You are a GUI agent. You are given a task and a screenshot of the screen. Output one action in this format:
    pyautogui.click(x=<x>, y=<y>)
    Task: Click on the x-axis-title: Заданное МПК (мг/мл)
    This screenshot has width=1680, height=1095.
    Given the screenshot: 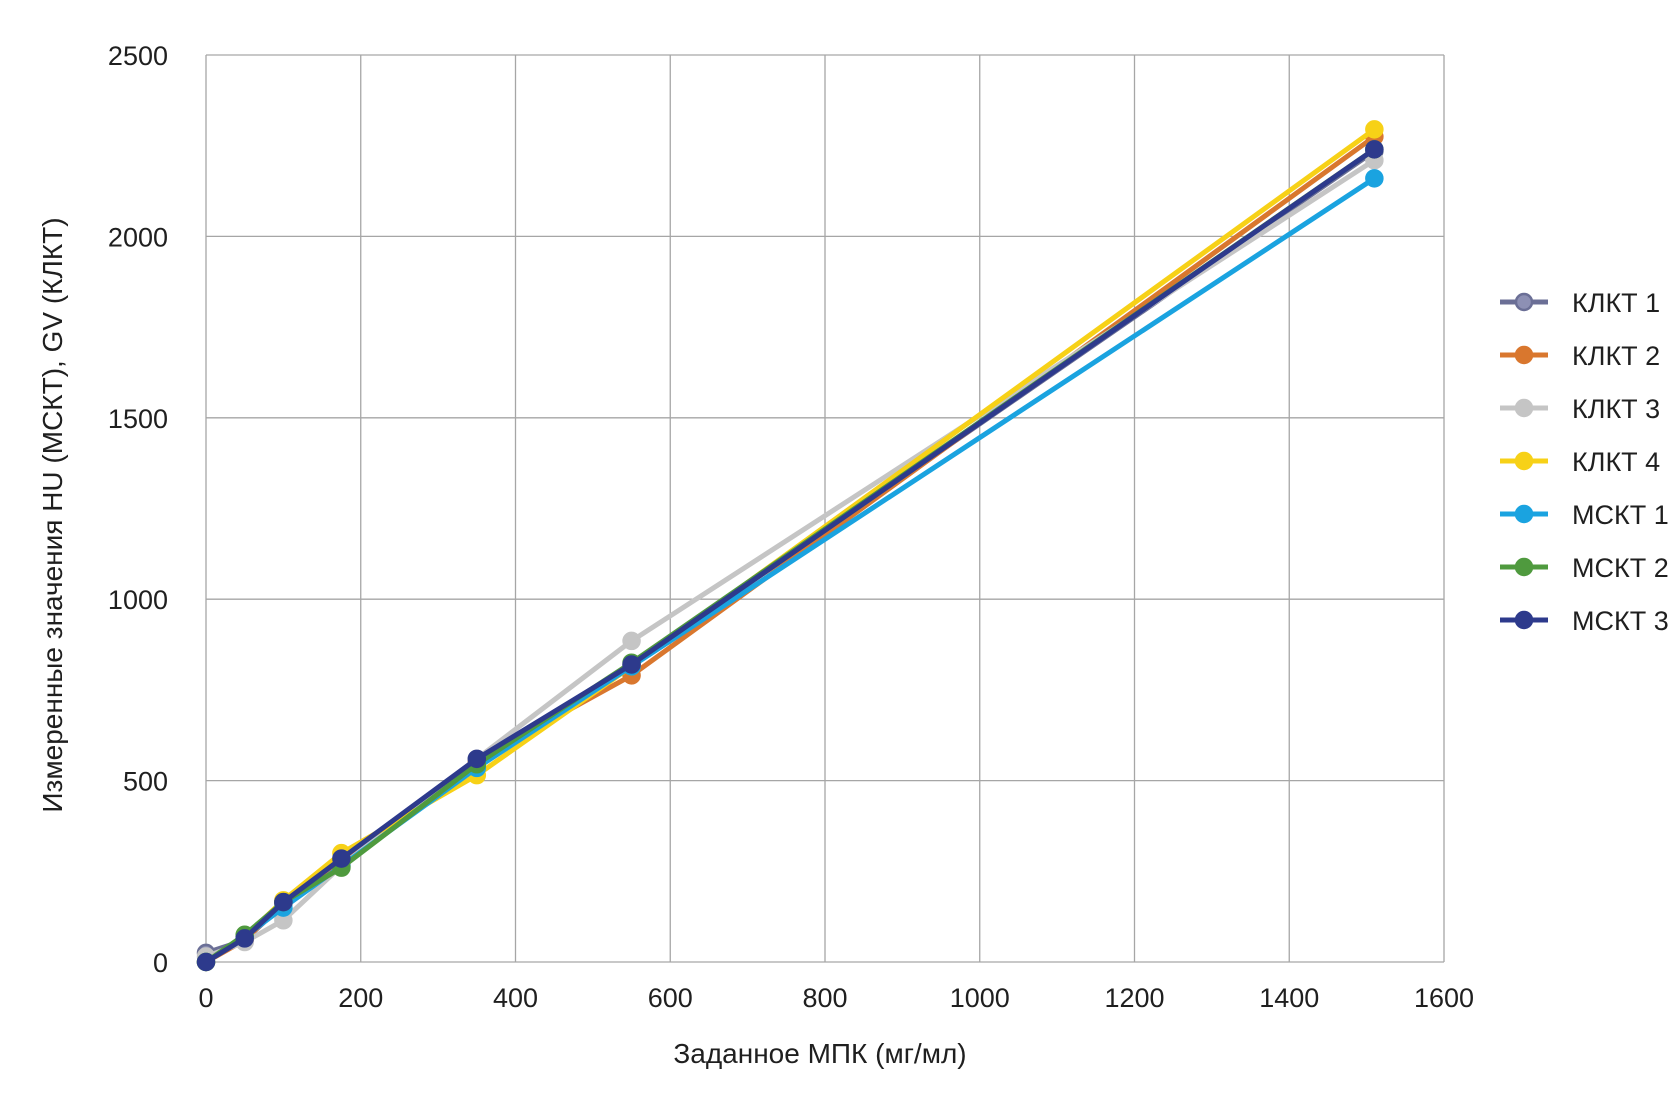 What is the action you would take?
    pyautogui.click(x=819, y=1053)
    